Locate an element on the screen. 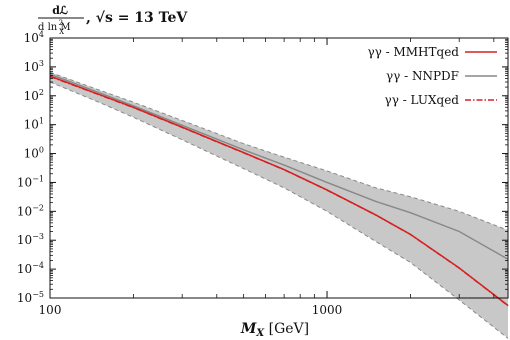 Image resolution: width=510 pixels, height=340 pixels. ylabel-energy: , √s = 13 TeV is located at coordinates (137, 18).